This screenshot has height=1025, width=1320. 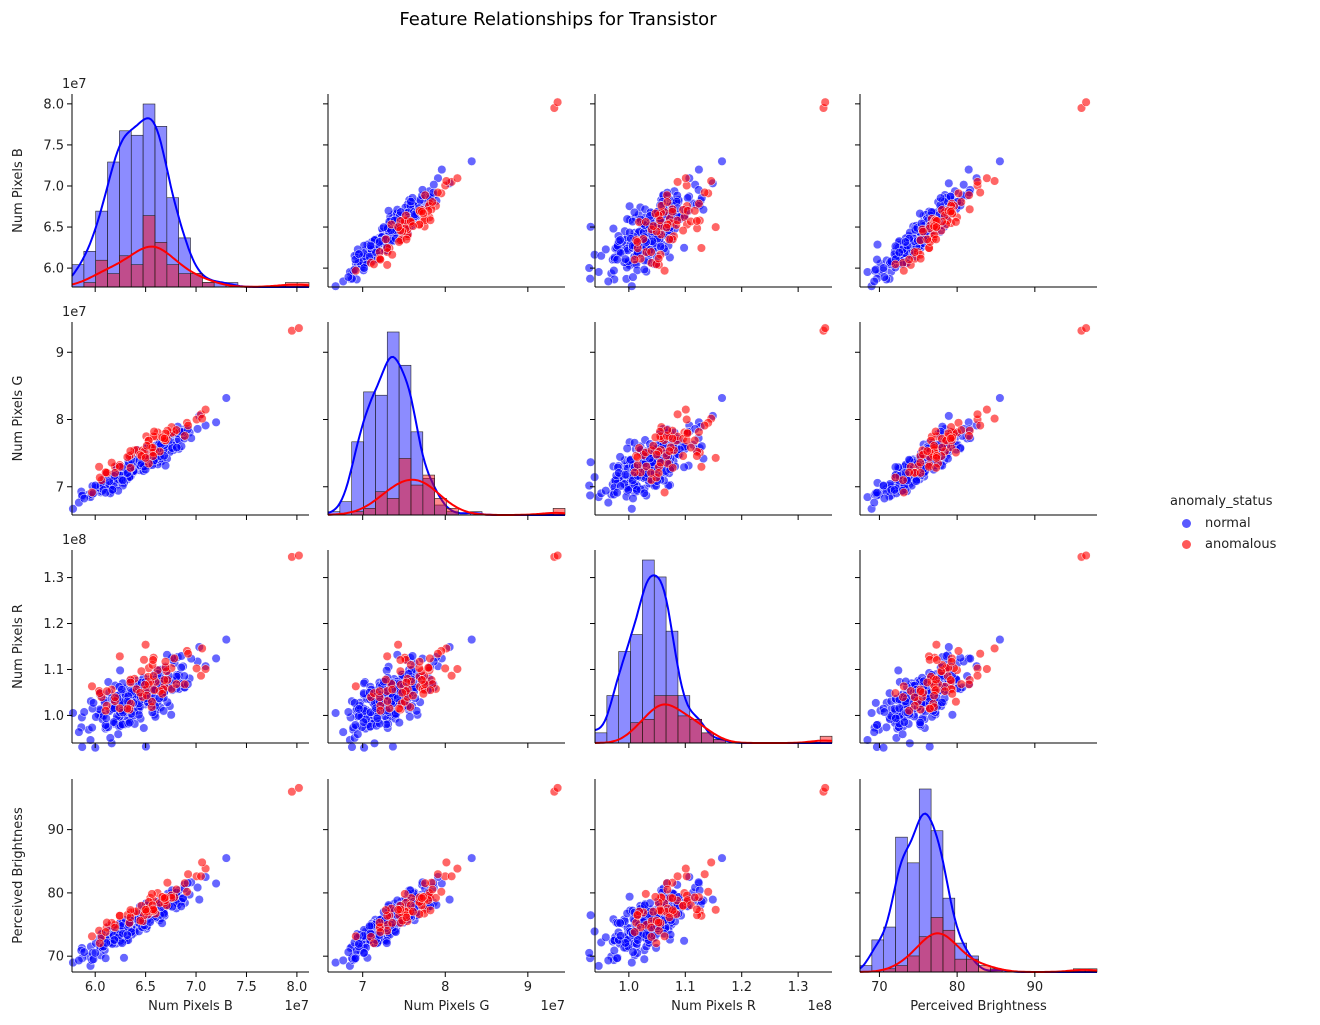 What do you see at coordinates (1186, 523) in the screenshot?
I see `legend-marker-normal` at bounding box center [1186, 523].